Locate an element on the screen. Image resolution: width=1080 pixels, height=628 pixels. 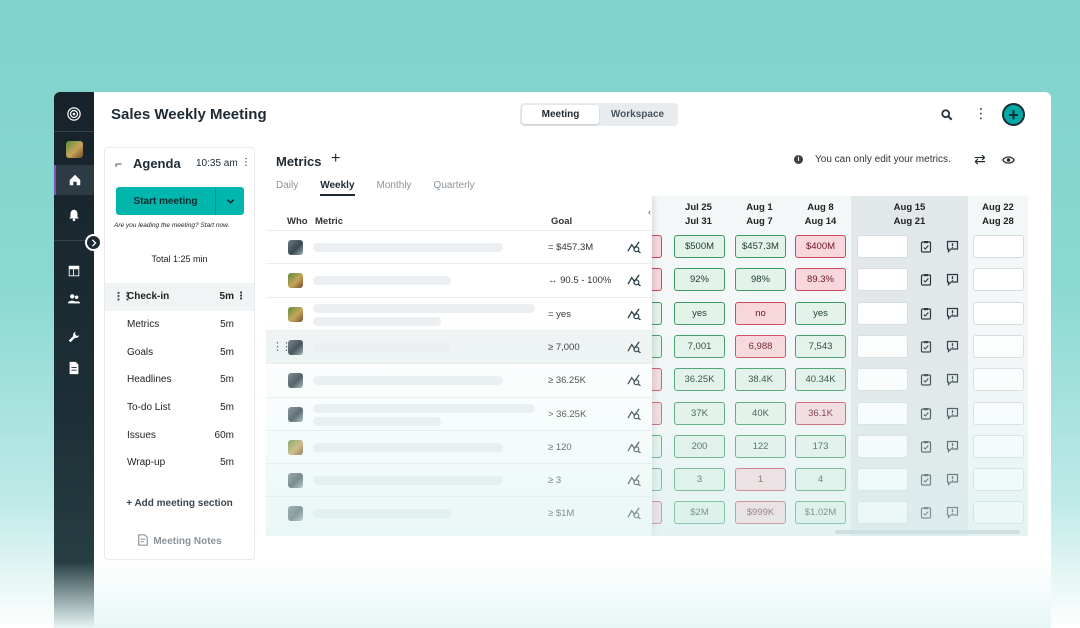
tab-daily: Daily is located at coordinates (287, 185).